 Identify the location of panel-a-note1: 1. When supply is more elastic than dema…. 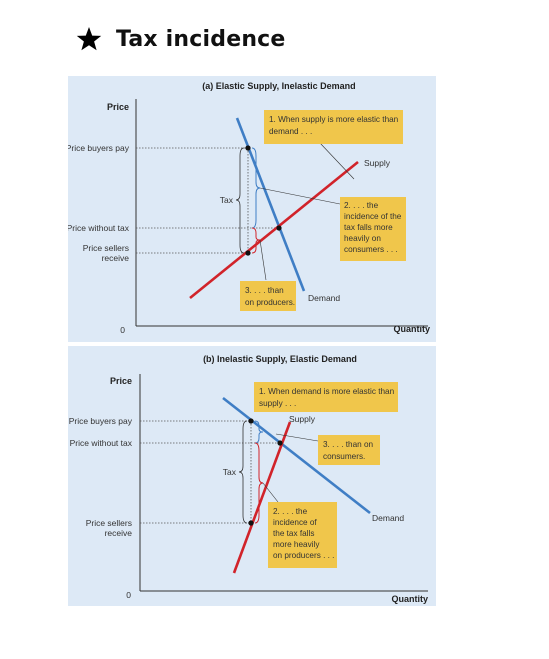
(333, 127).